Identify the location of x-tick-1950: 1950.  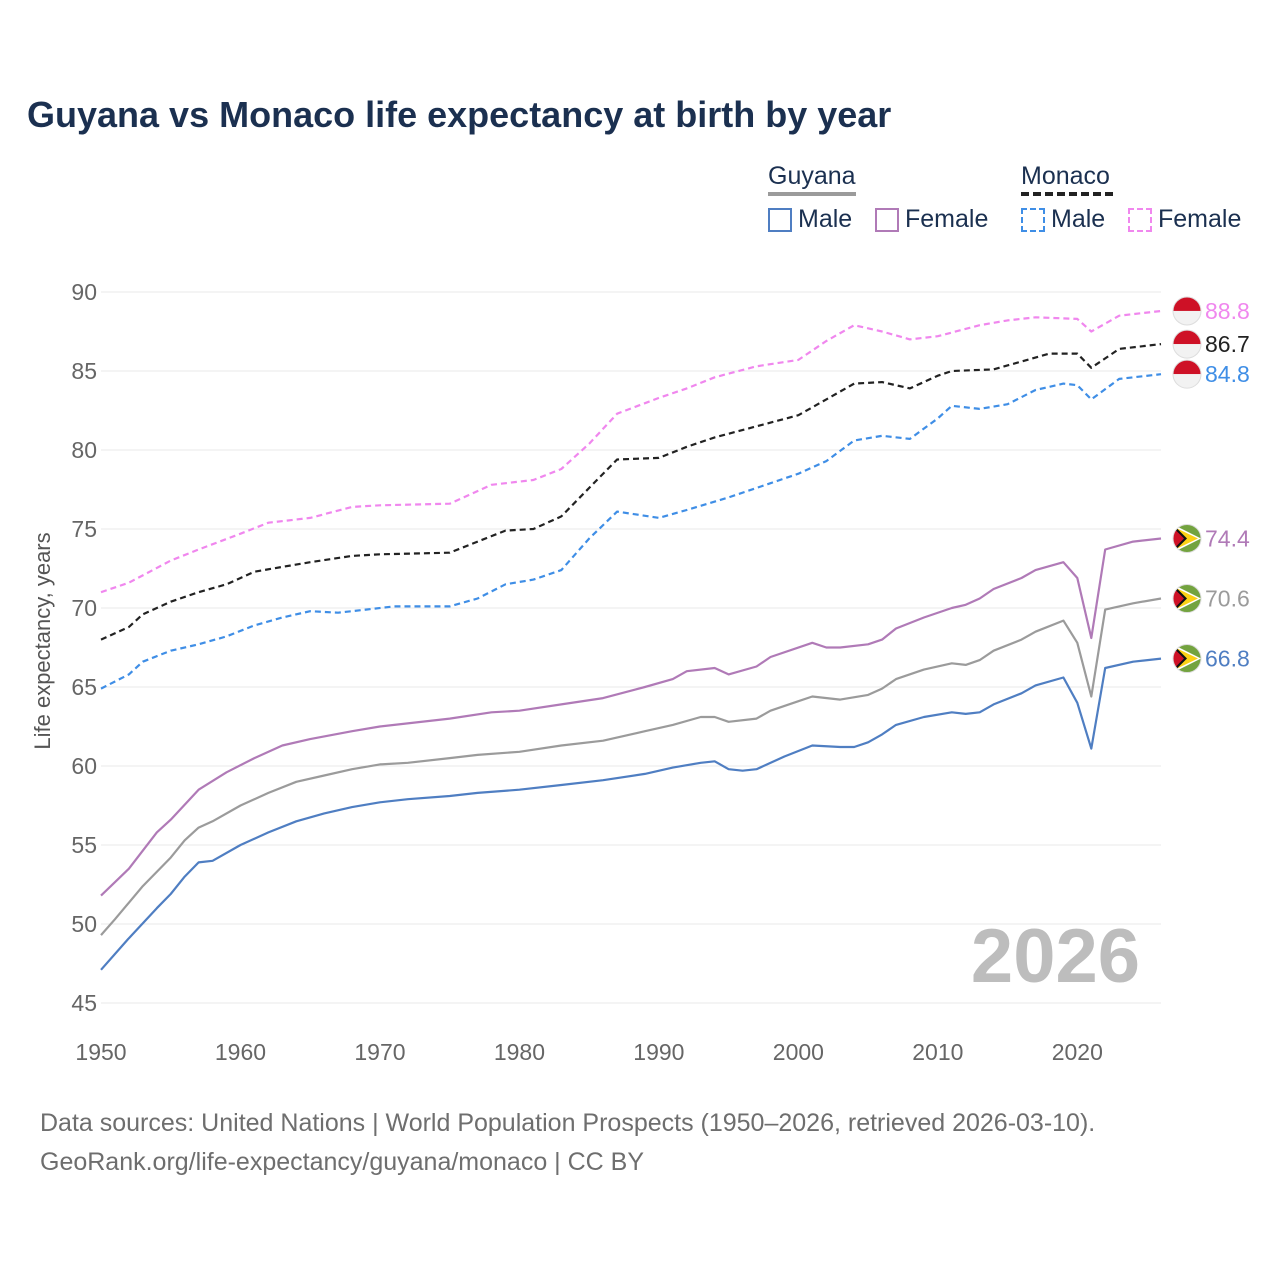
(100, 1052).